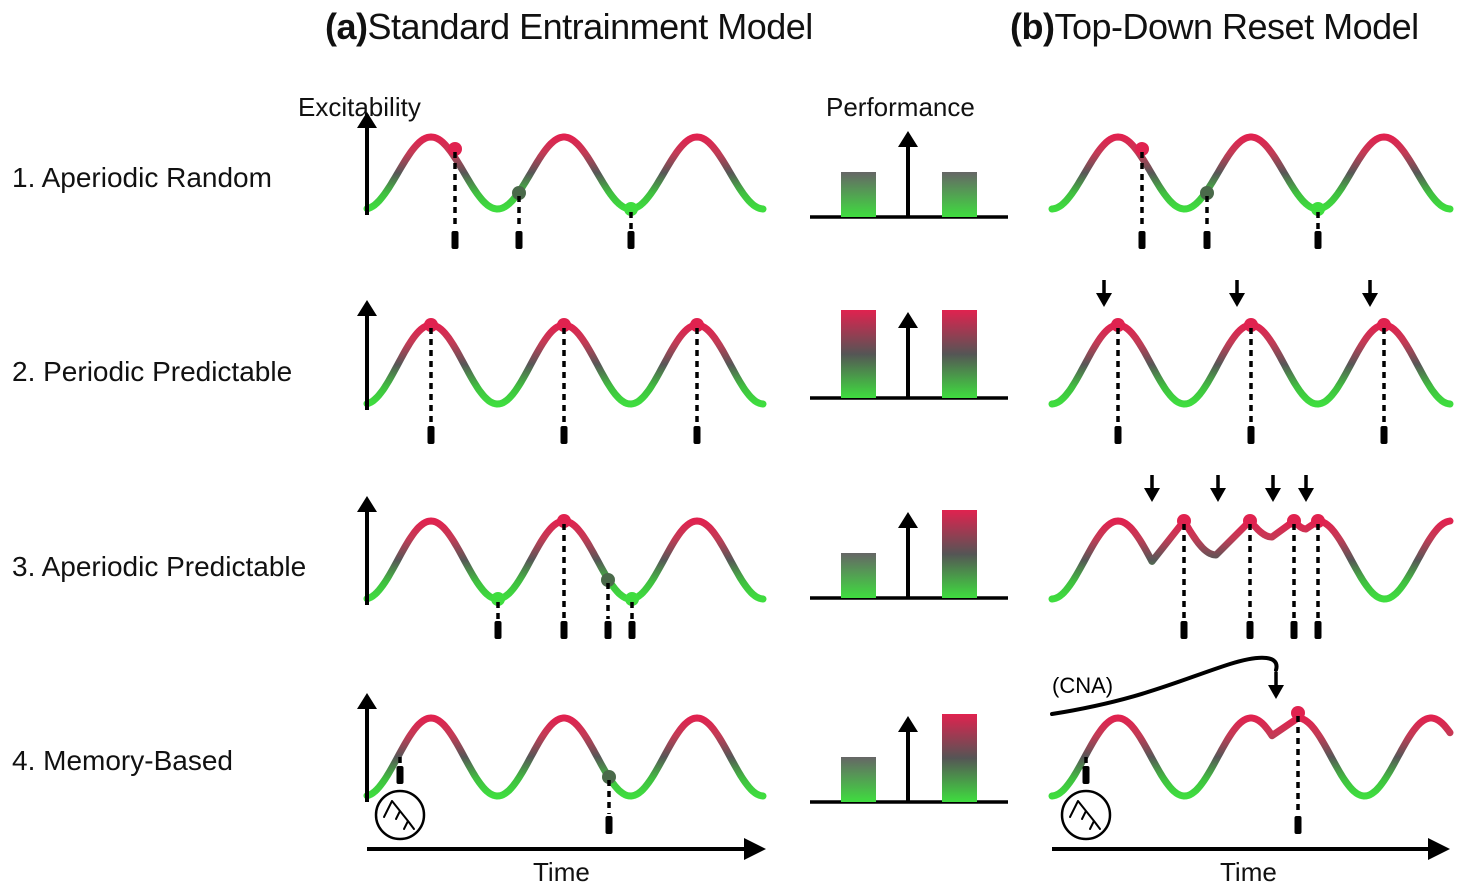  I want to click on perf-axis-arrow-2-head, so click(908, 320).